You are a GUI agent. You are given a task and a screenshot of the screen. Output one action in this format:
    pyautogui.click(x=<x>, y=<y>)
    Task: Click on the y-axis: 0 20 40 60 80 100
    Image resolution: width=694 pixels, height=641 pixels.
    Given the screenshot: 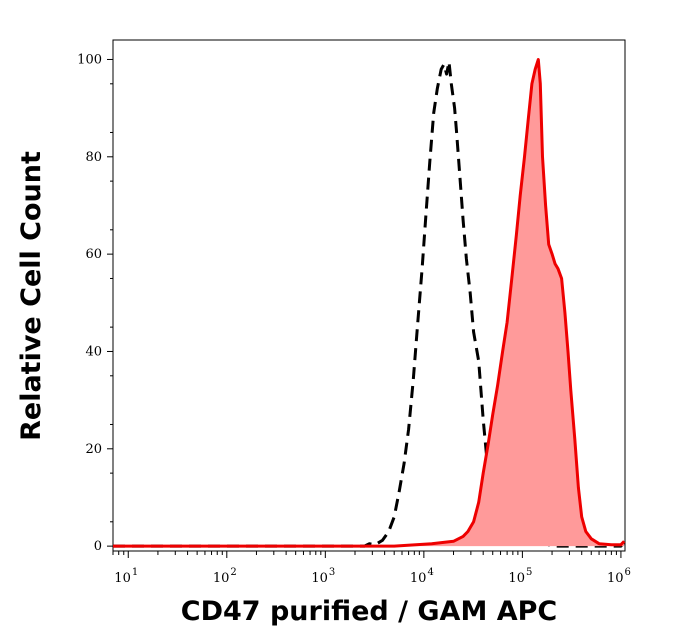 What is the action you would take?
    pyautogui.click(x=95, y=303)
    